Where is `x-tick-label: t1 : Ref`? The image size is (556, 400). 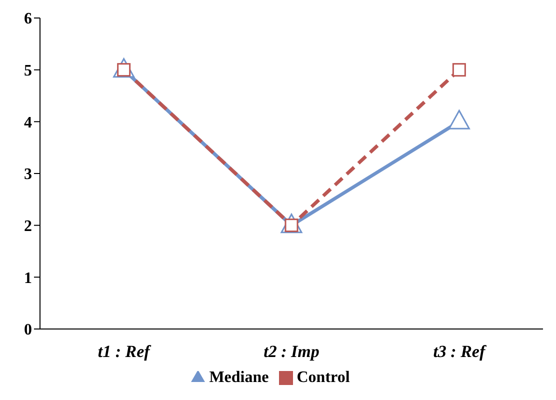
x-tick-label: t1 : Ref is located at coordinates (125, 352).